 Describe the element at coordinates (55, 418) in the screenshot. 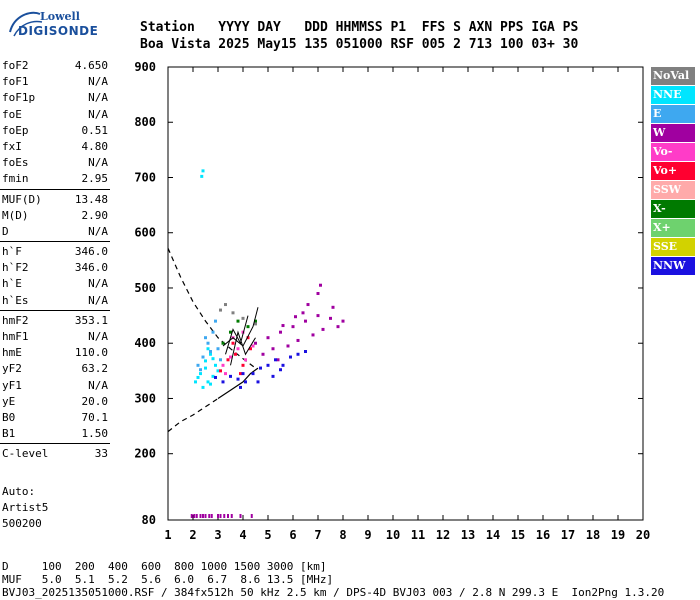

I see `param-row: B0 70.1` at that location.